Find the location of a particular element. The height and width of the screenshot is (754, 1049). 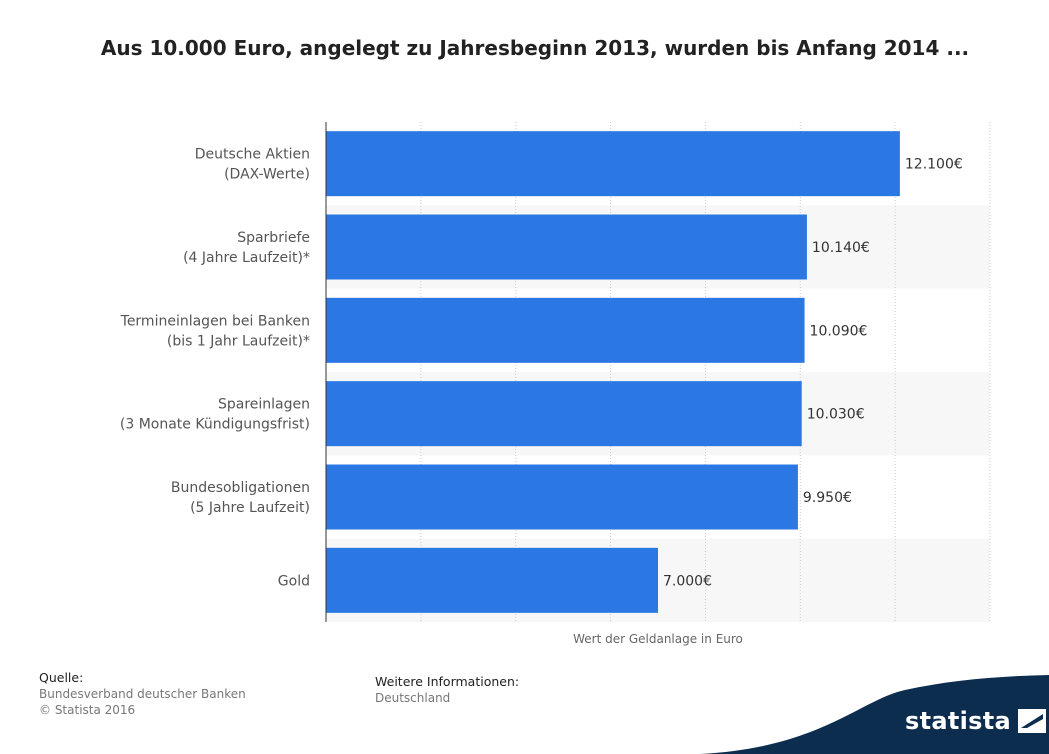

statista-logo: statista is located at coordinates (976, 721).